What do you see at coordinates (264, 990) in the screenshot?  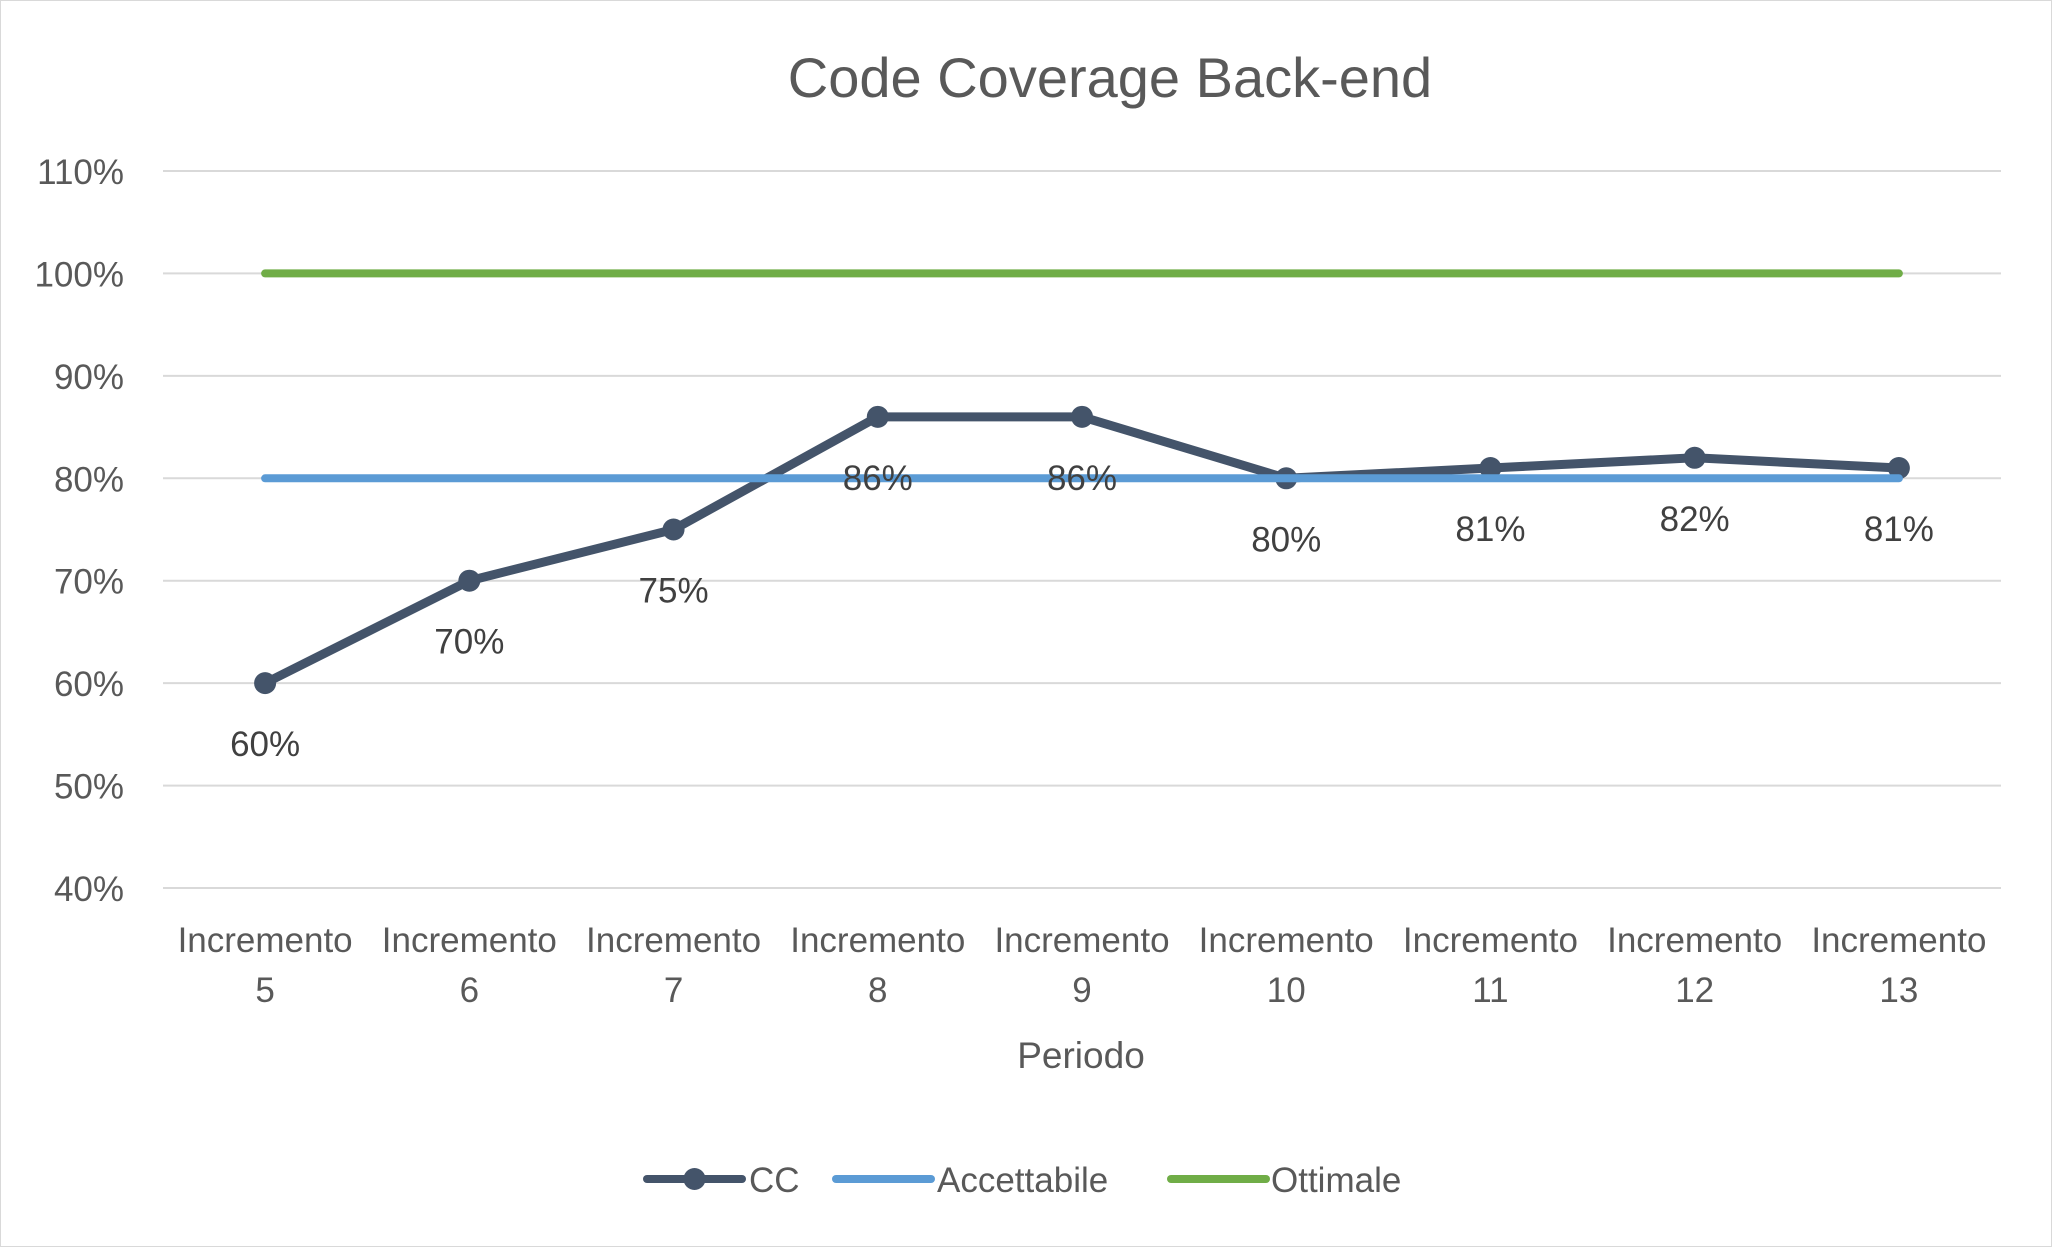 I see `x-tick-label-line: 5` at bounding box center [264, 990].